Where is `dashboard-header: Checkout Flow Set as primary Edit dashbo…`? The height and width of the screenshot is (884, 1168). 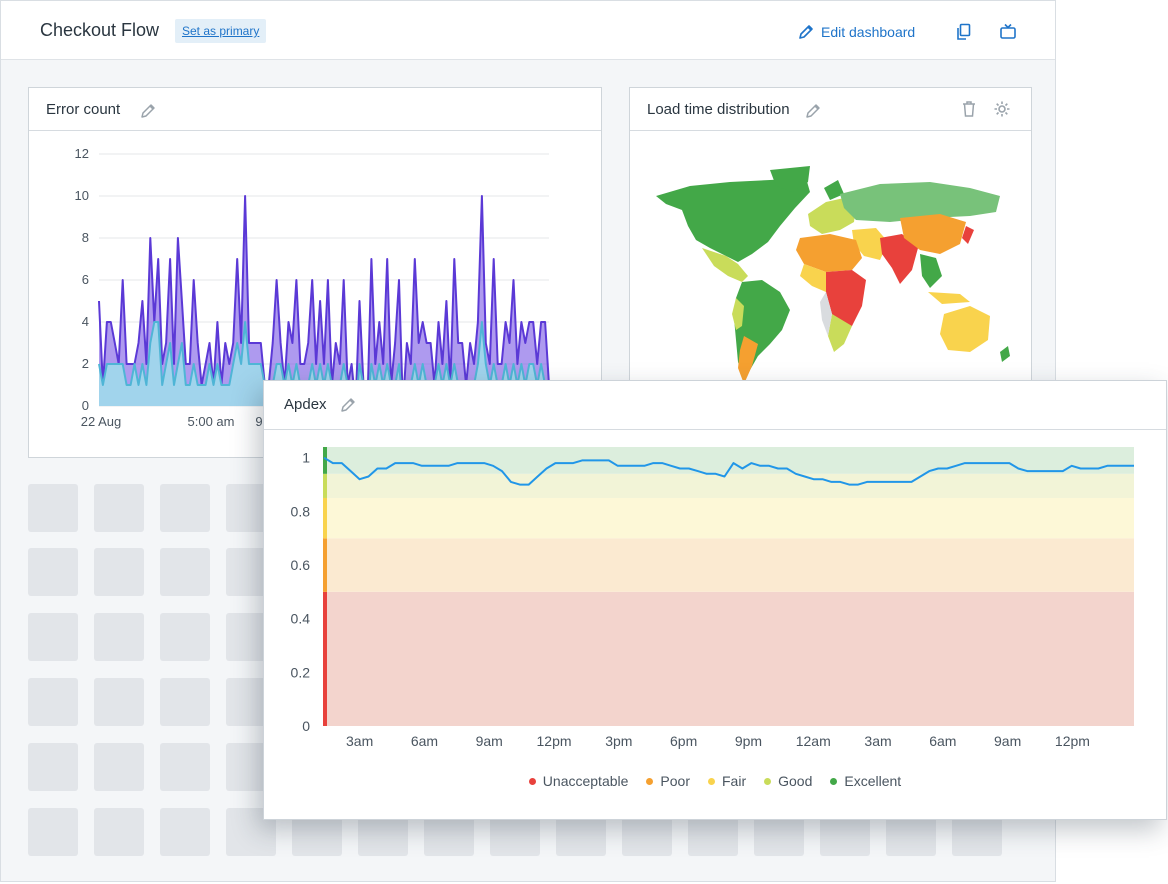
dashboard-header: Checkout Flow Set as primary Edit dashbo… is located at coordinates (528, 30).